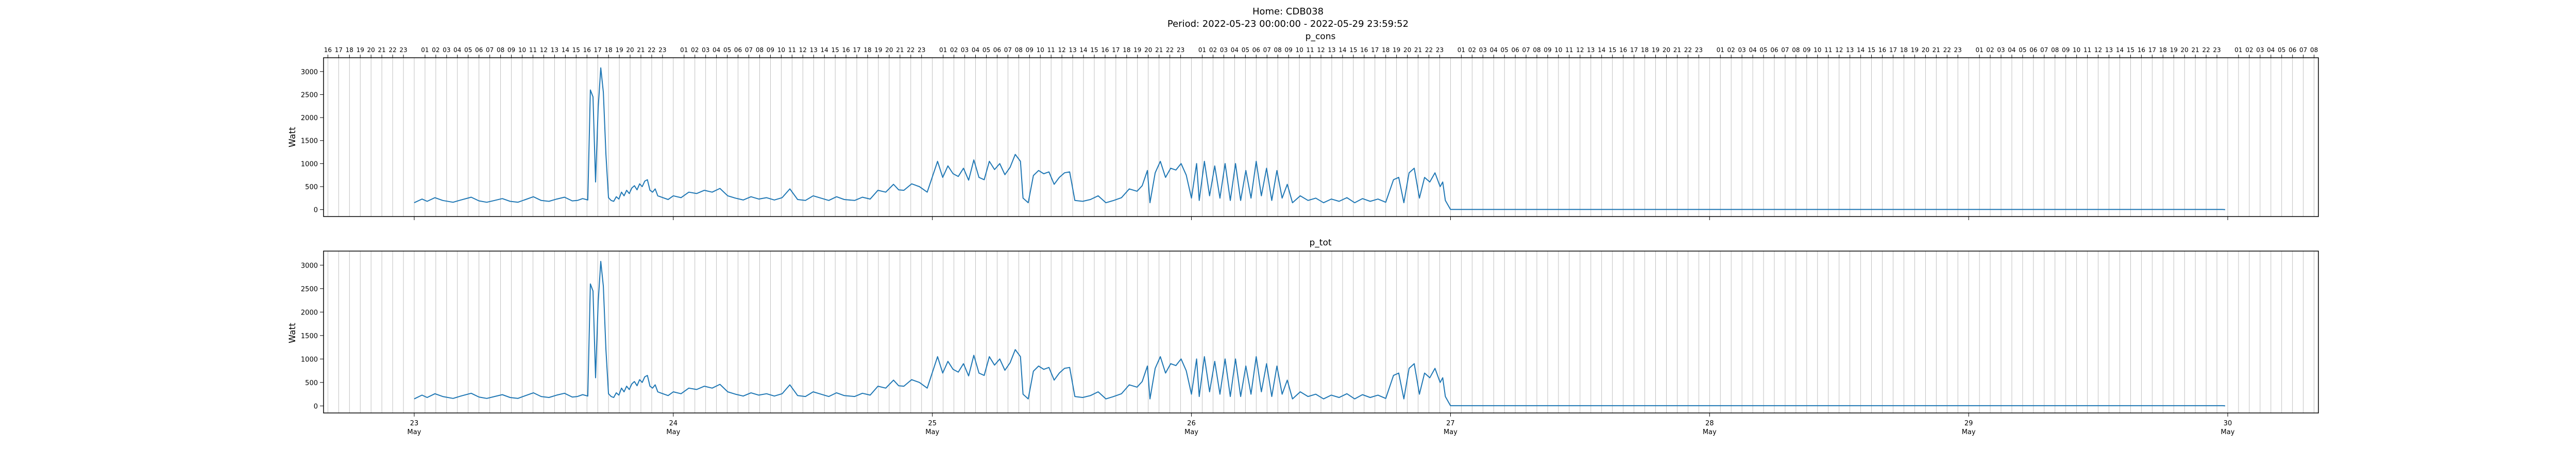  What do you see at coordinates (1968, 423) in the screenshot?
I see `x-tick-label-day: 29` at bounding box center [1968, 423].